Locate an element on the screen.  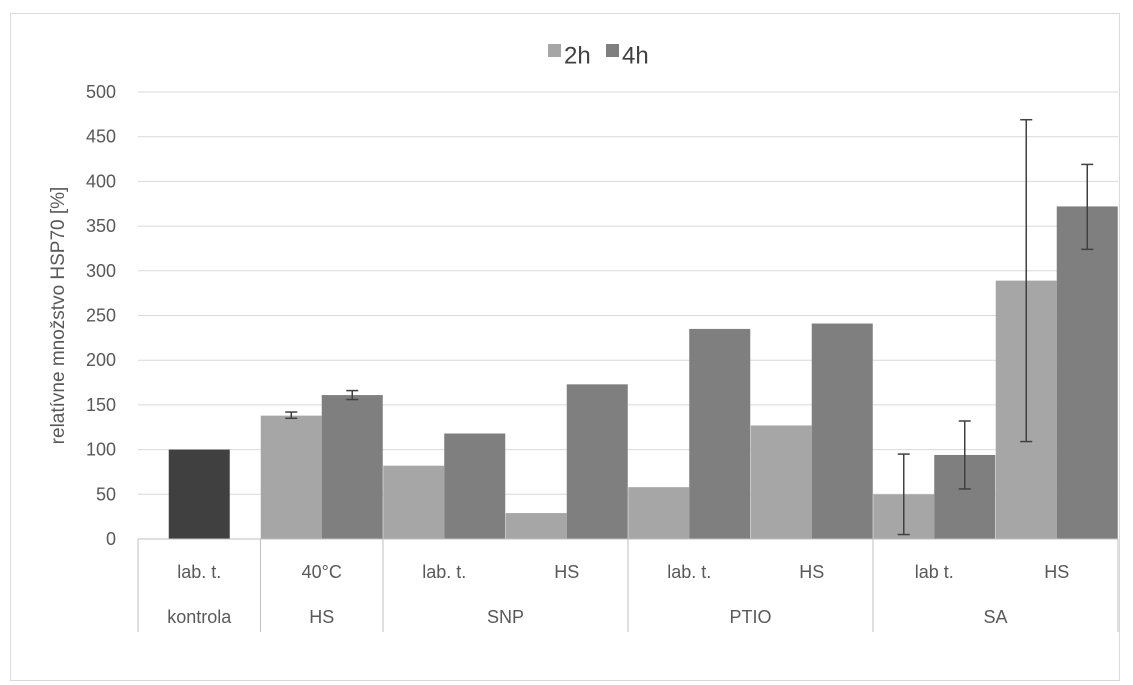
x-group-label: SNP is located at coordinates (505, 617).